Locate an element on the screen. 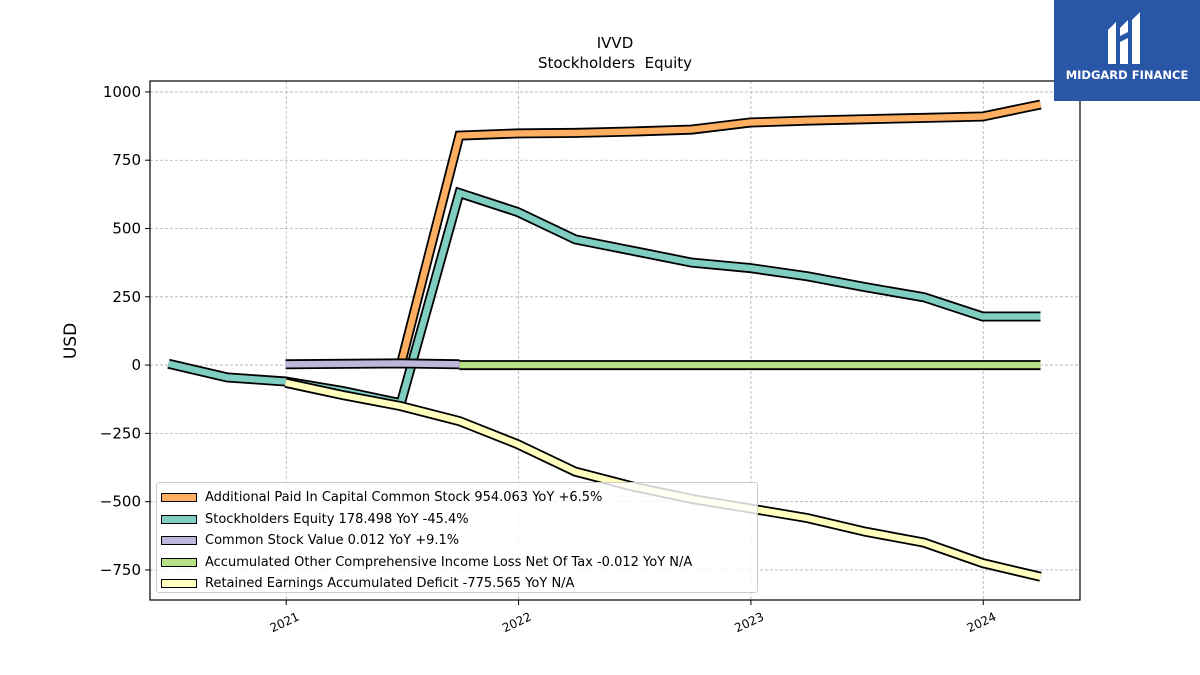  y-tick-label: −750 is located at coordinates (120, 570).